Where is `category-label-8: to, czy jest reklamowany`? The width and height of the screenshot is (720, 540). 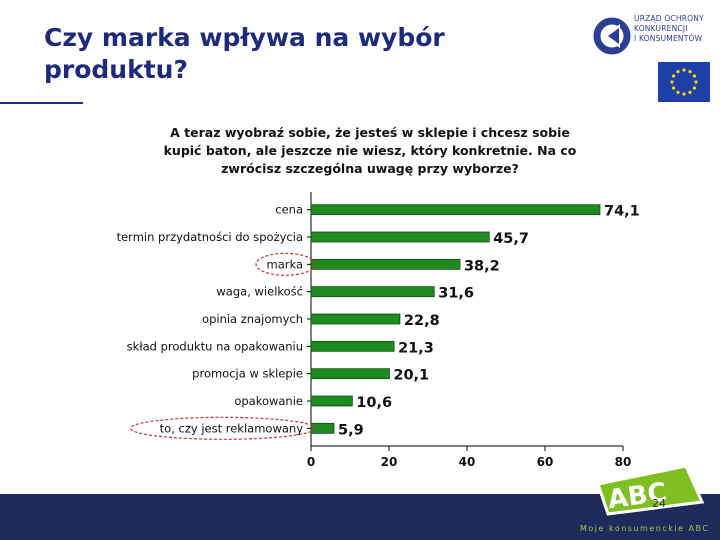 category-label-8: to, czy jest reklamowany is located at coordinates (232, 428).